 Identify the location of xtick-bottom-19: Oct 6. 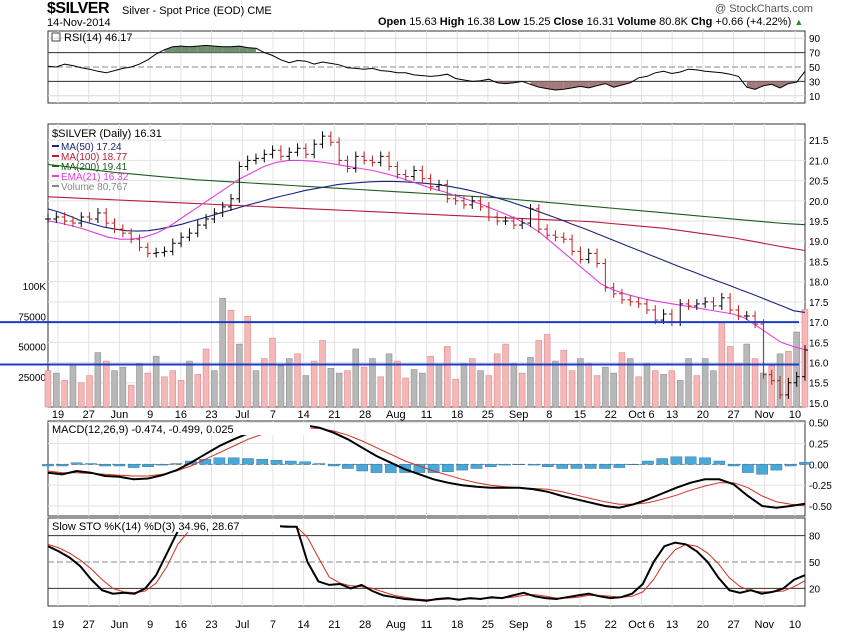
(641, 625).